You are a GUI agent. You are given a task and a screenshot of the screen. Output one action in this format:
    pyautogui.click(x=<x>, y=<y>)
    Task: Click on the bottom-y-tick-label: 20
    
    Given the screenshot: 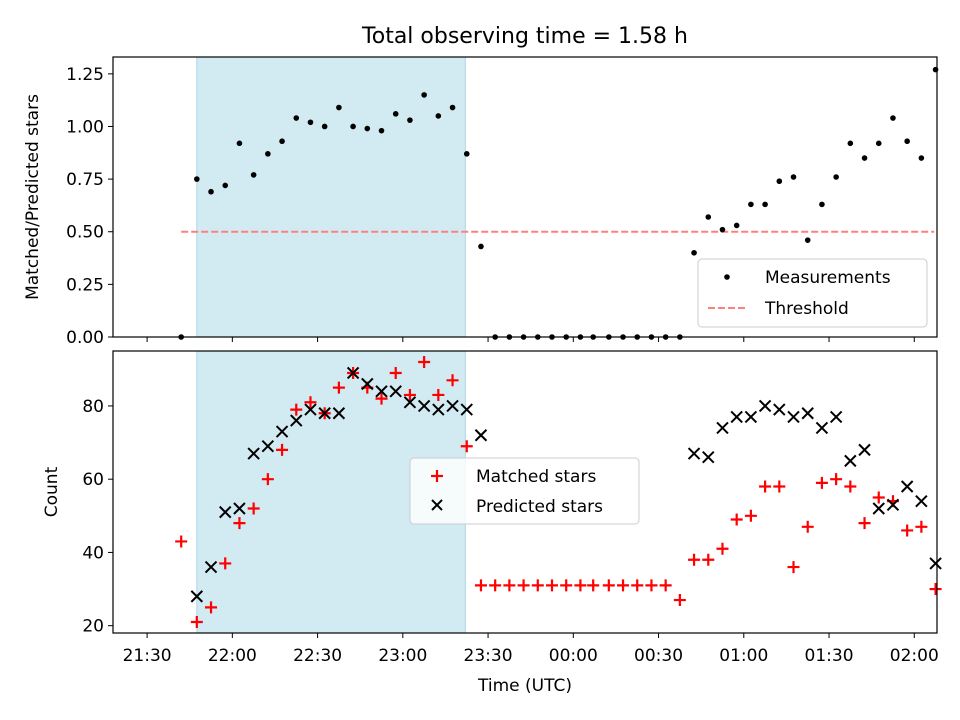 What is the action you would take?
    pyautogui.click(x=93, y=627)
    